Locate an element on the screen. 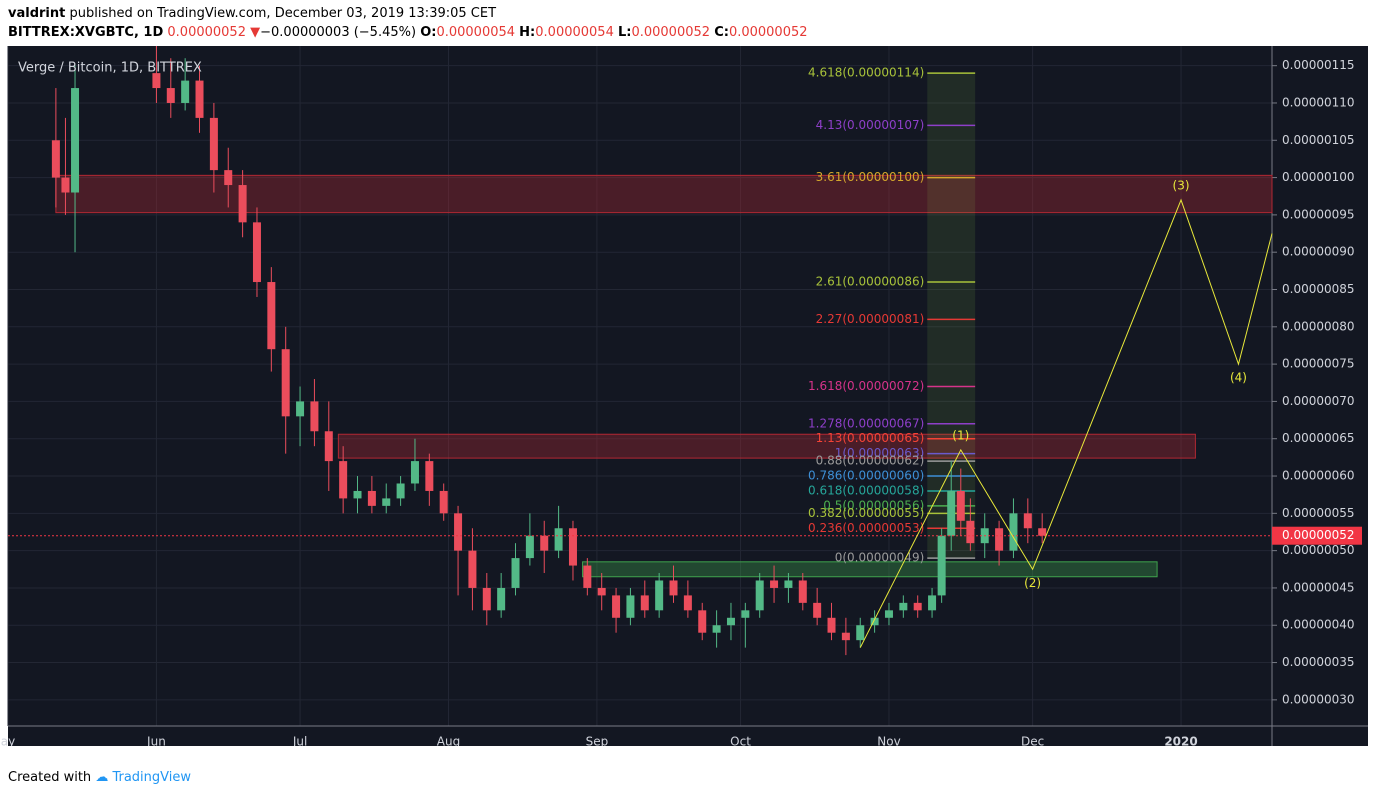 This screenshot has height=798, width=1375. x-tick-label: Oct is located at coordinates (740, 741).